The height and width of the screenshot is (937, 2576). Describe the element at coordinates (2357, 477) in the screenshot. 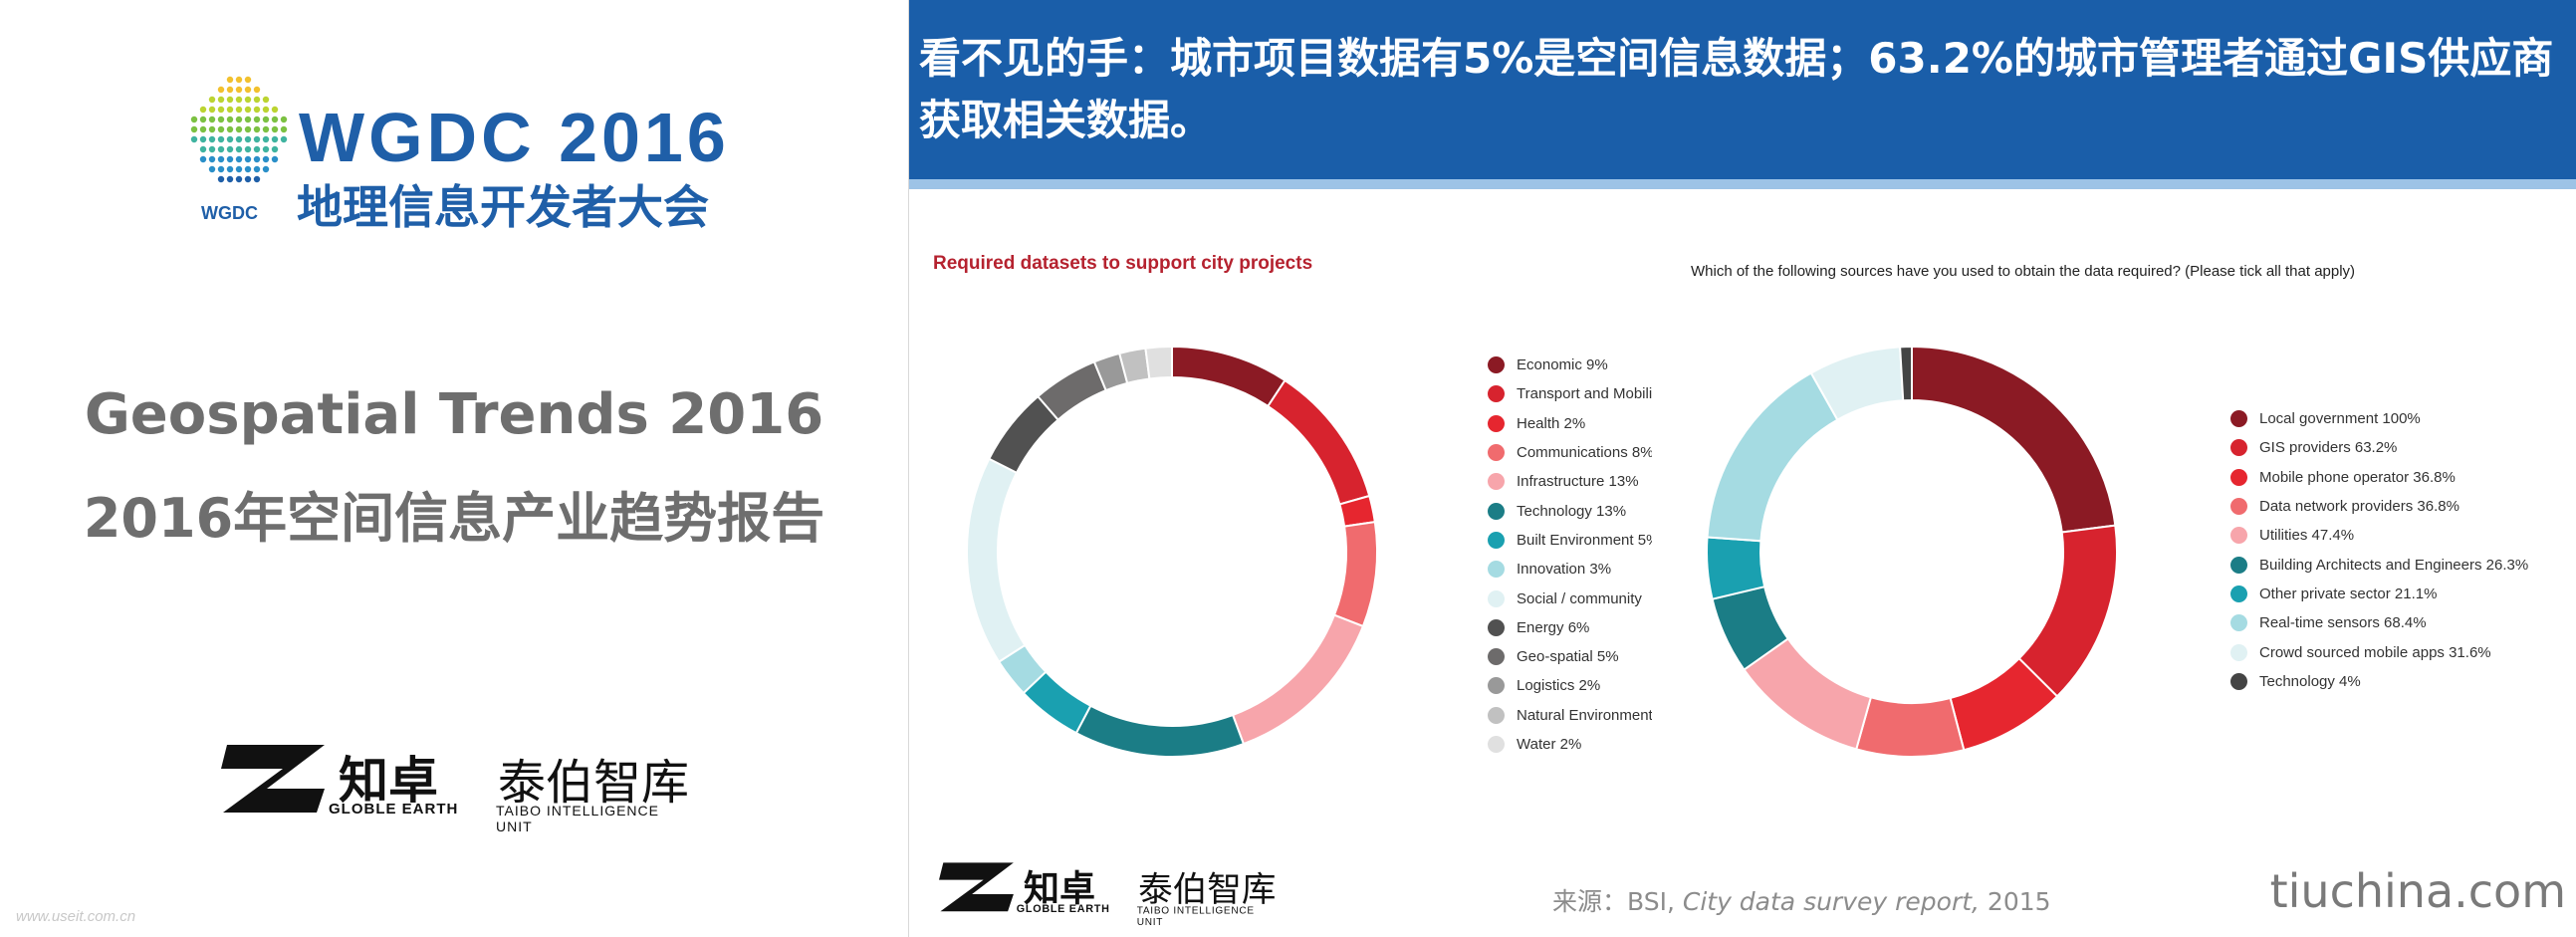

I see `legend-label: Mobile phone operator 36.8%` at that location.